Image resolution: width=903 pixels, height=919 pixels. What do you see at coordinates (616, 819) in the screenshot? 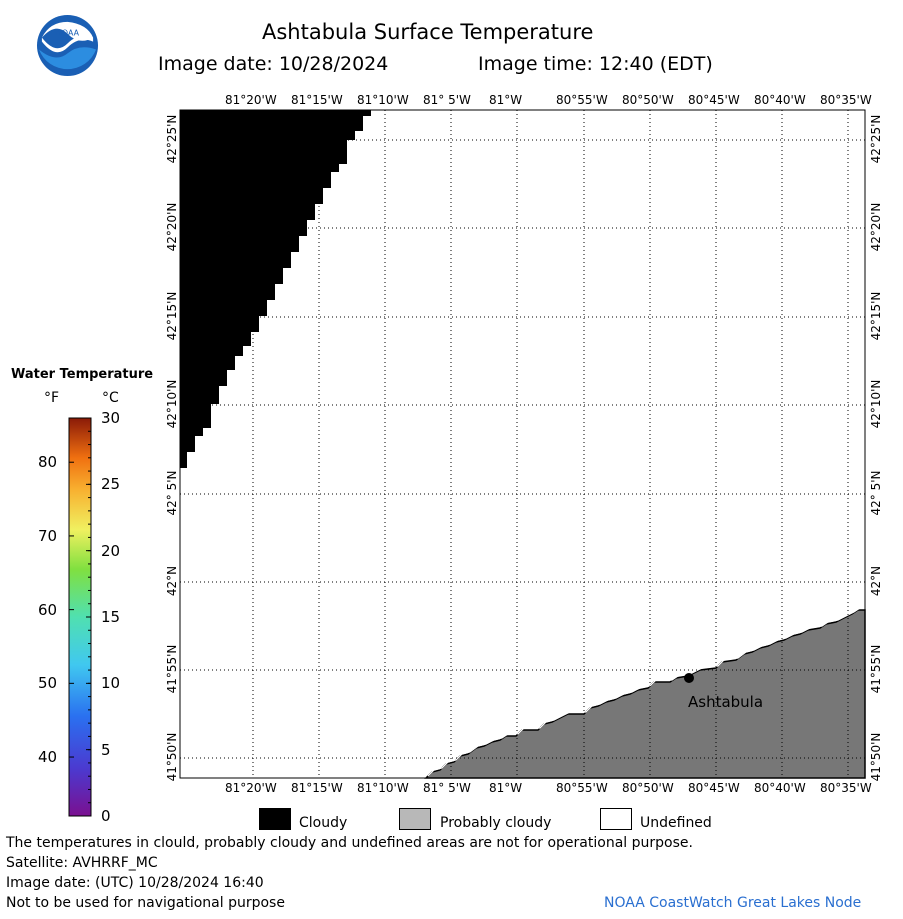
I see `legend-undefined-swatch` at bounding box center [616, 819].